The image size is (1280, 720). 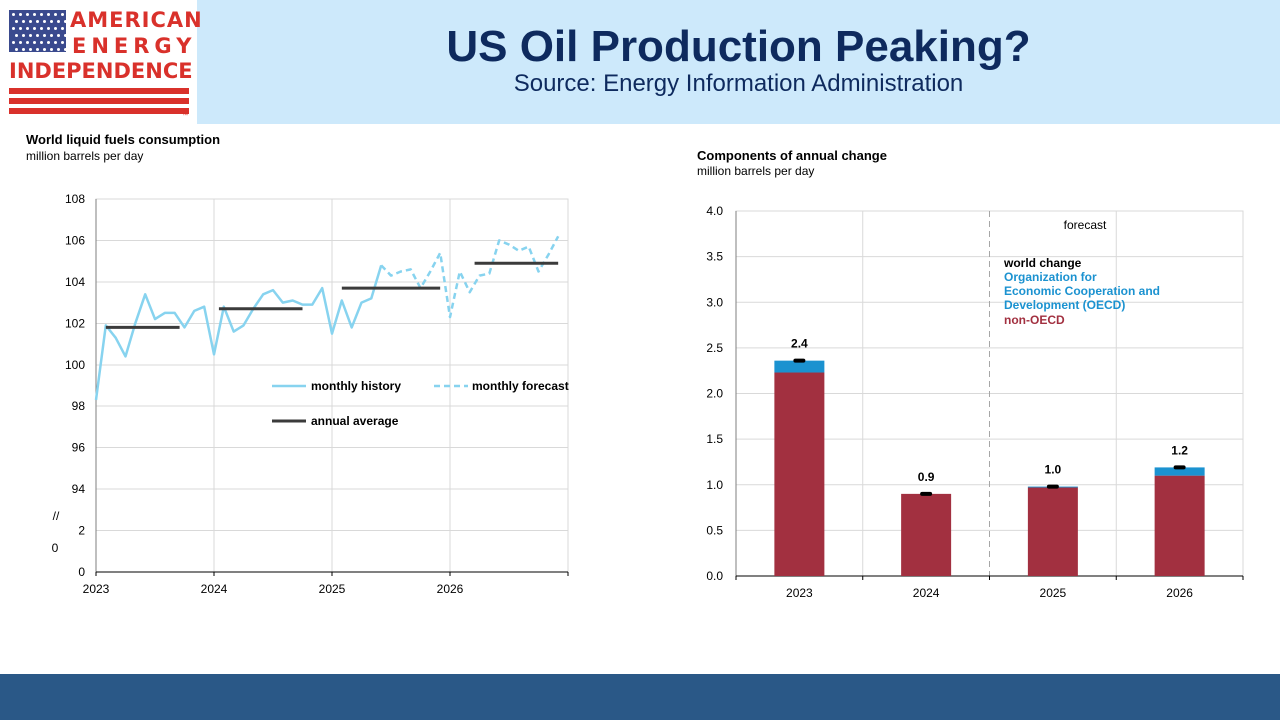 What do you see at coordinates (136, 20) in the screenshot?
I see `logo-text-american: AMERICAN` at bounding box center [136, 20].